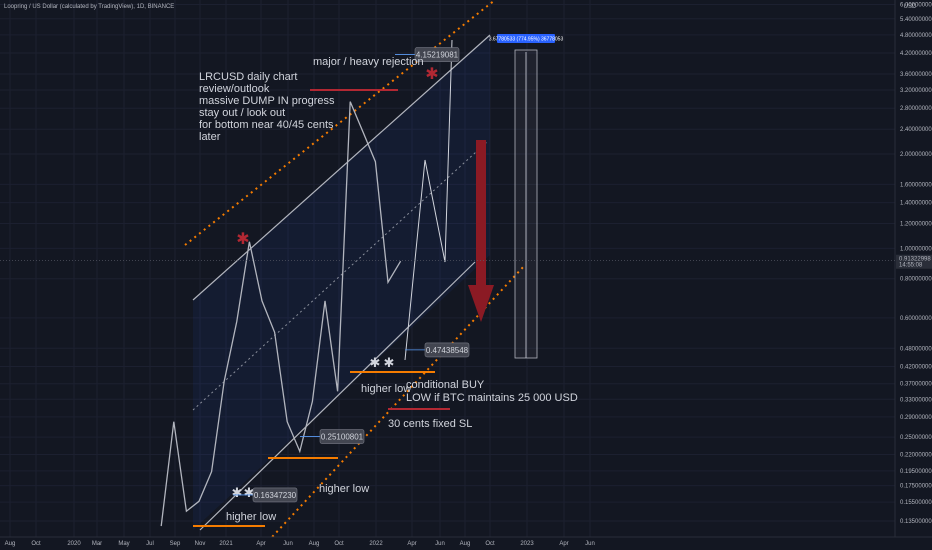 This screenshot has width=932, height=550. I want to click on range-label: 3.67780533 (774.95%) 36778053, so click(526, 40).